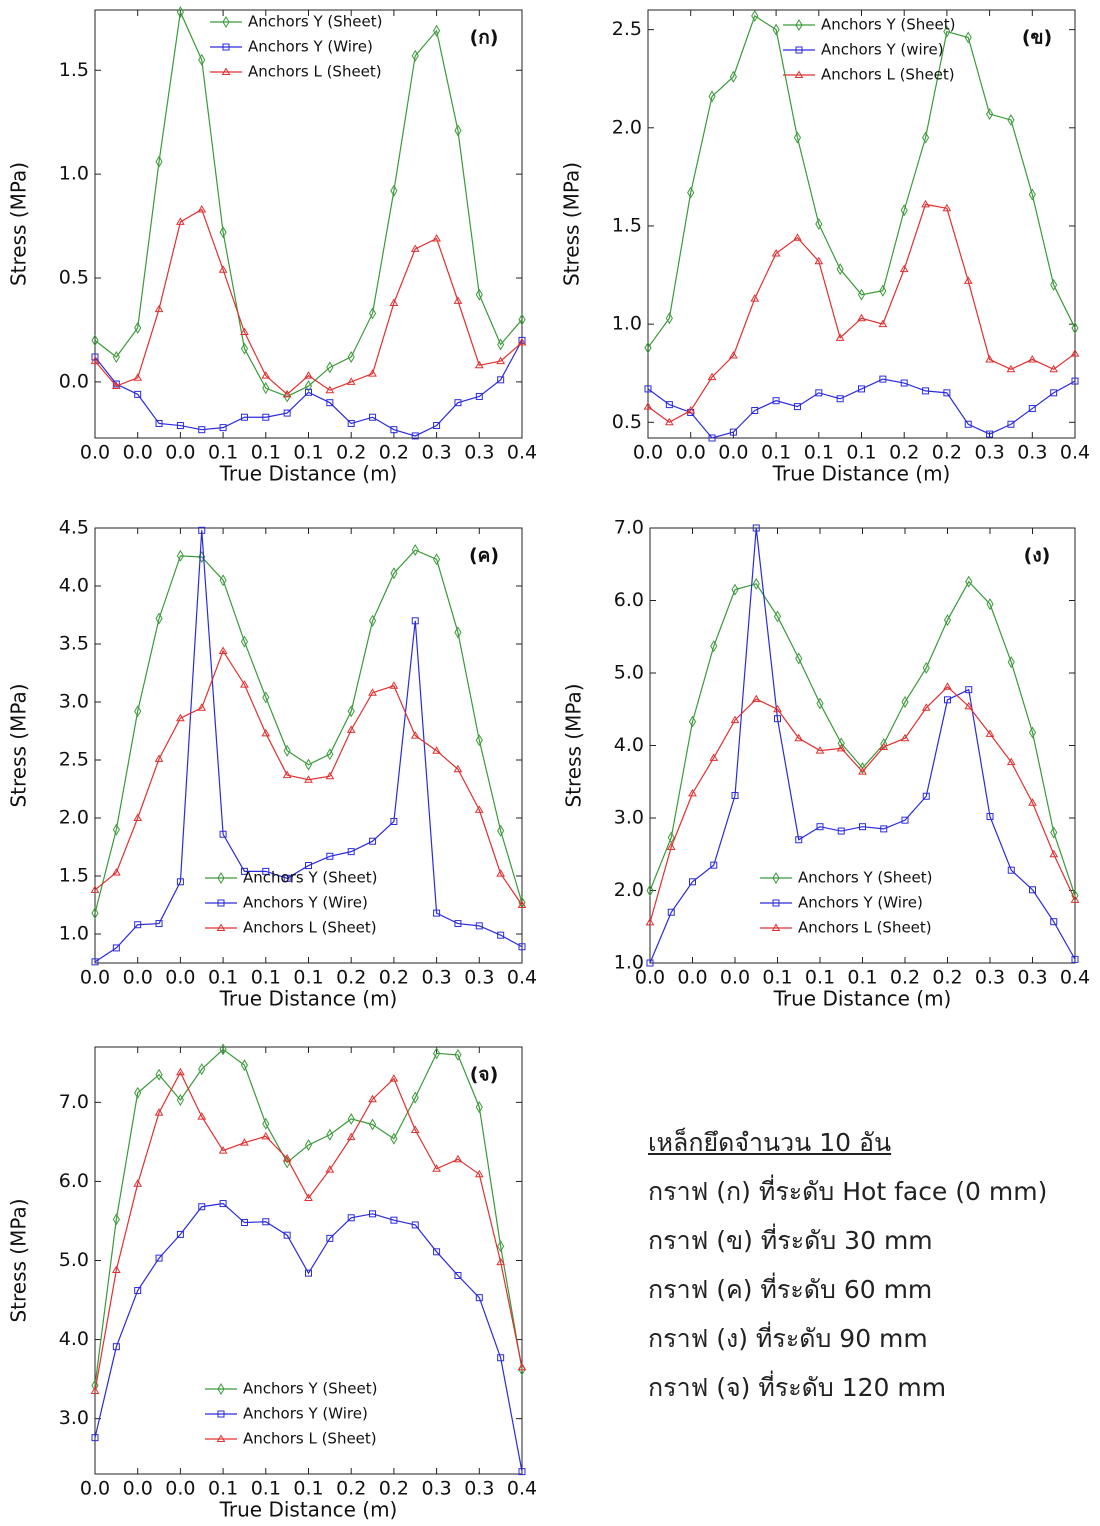 The image size is (1100, 1526). Describe the element at coordinates (484, 556) in the screenshot. I see `panel-label: (ค)` at that location.